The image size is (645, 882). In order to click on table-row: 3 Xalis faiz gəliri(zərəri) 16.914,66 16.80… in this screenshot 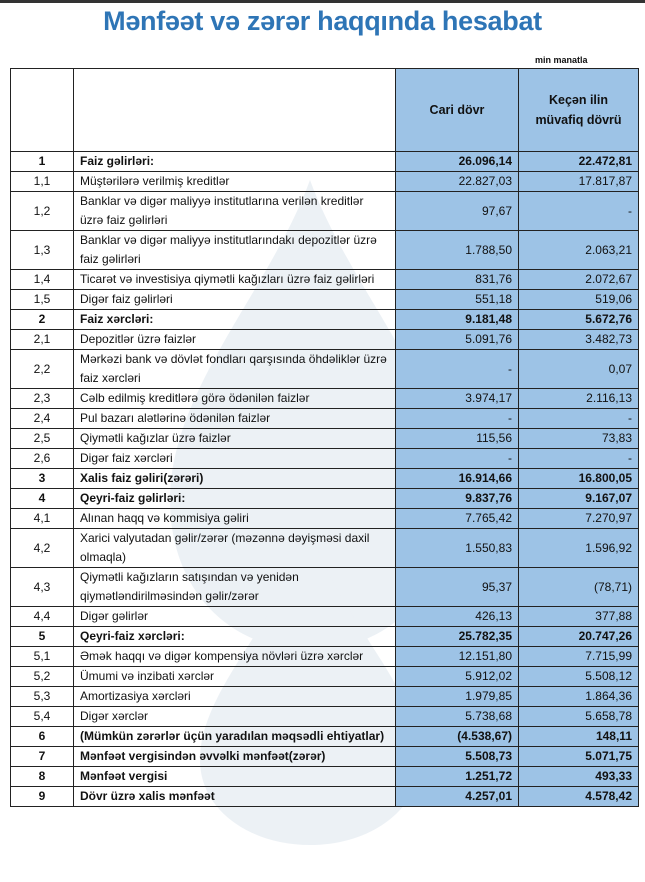, I will do `click(324, 478)`.